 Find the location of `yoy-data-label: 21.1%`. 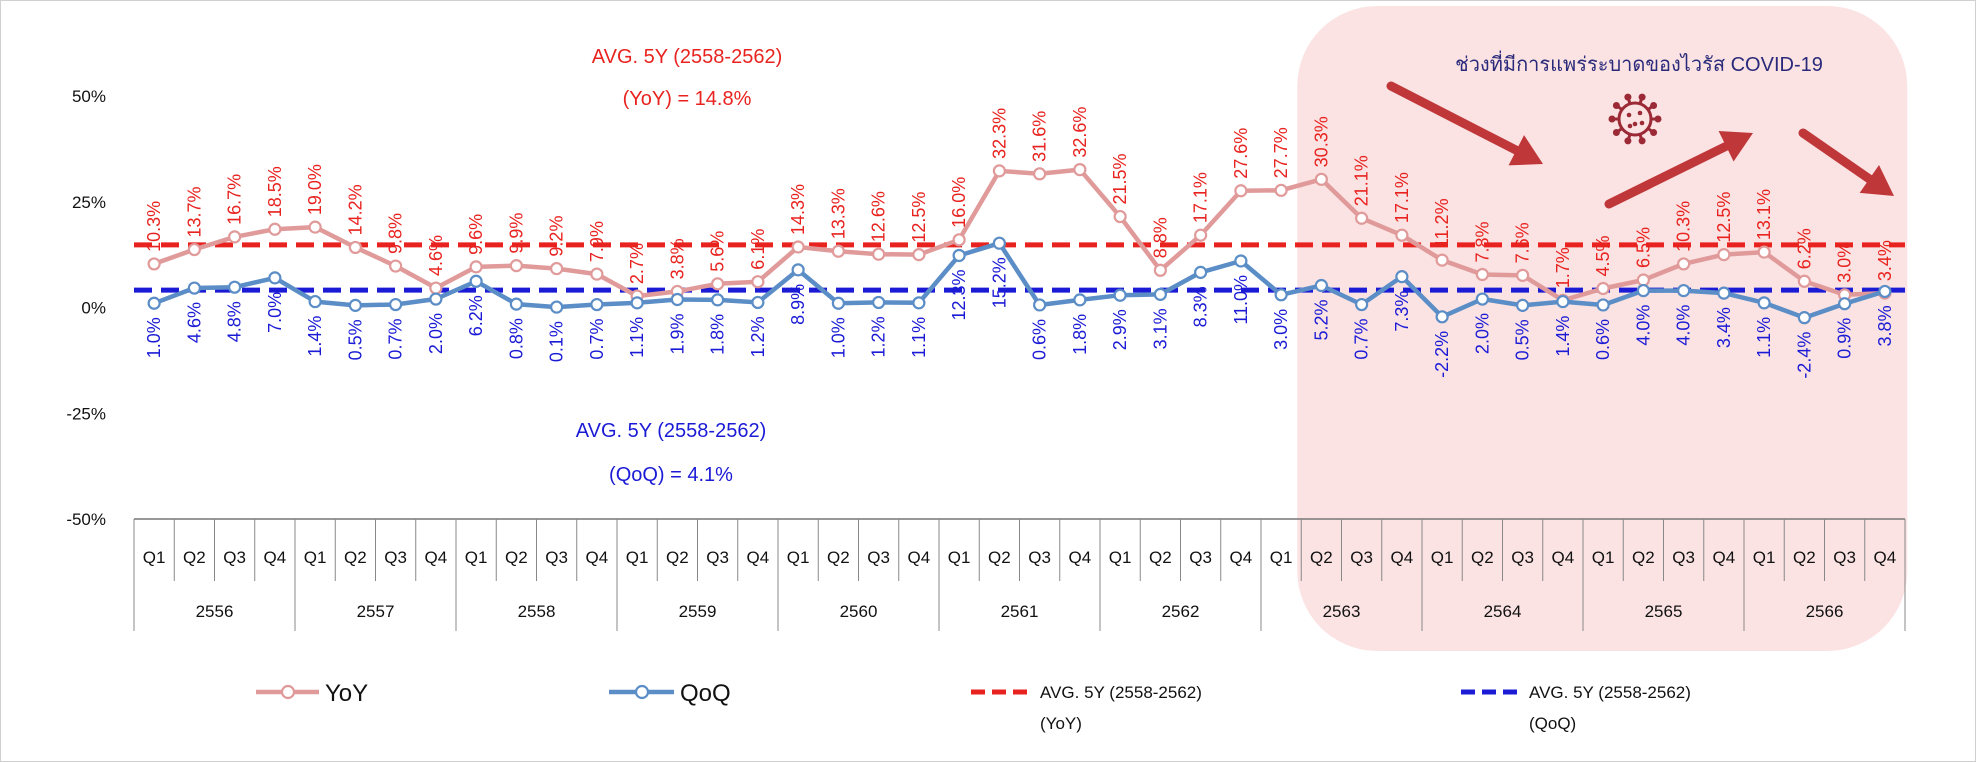

yoy-data-label: 21.1% is located at coordinates (1362, 180).